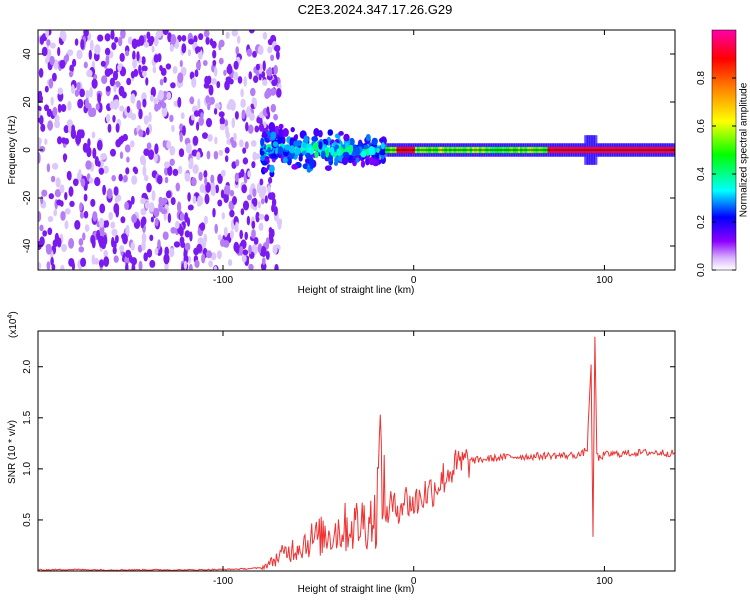 The width and height of the screenshot is (750, 600). I want to click on colorbar-tick-label: 0.8, so click(701, 78).